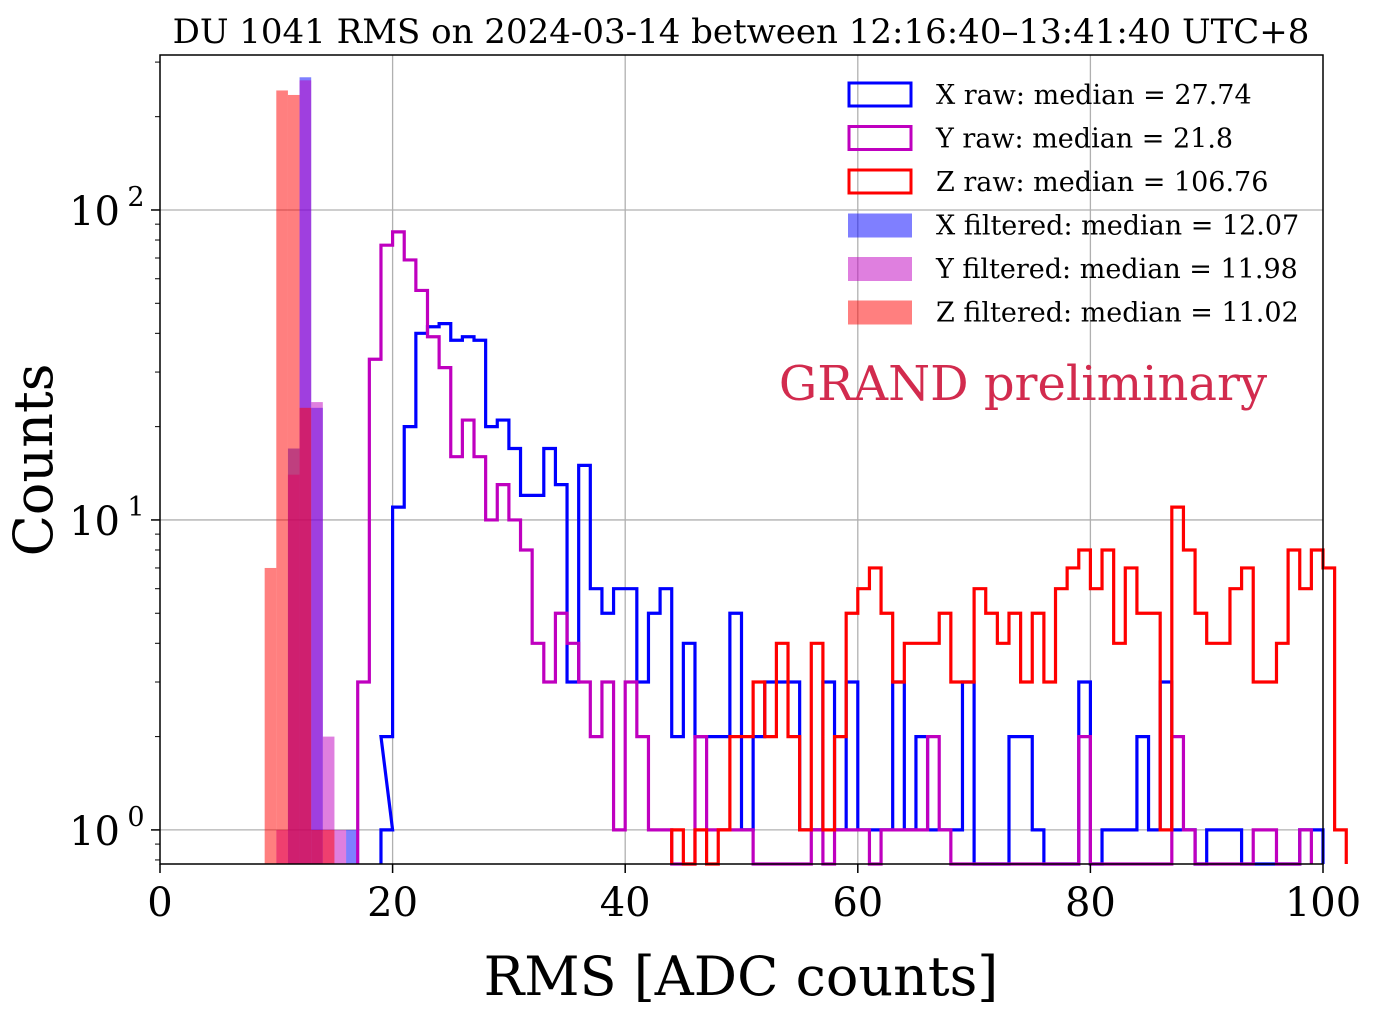 The width and height of the screenshot is (1374, 1026). I want to click on legend-label-1: Y raw: median = 21.8, so click(1084, 139).